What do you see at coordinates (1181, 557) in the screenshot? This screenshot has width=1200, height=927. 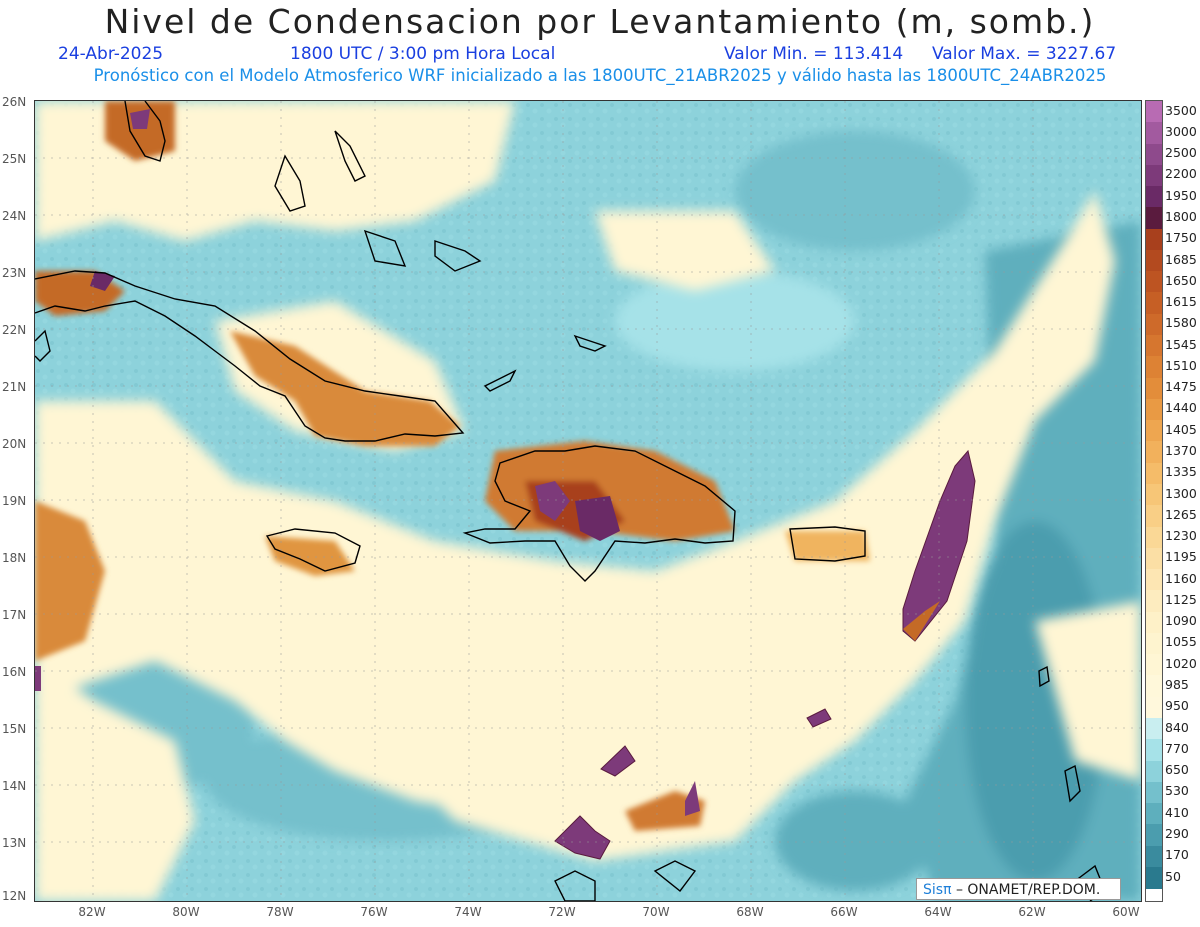 I see `colorbar-label: 1195` at bounding box center [1181, 557].